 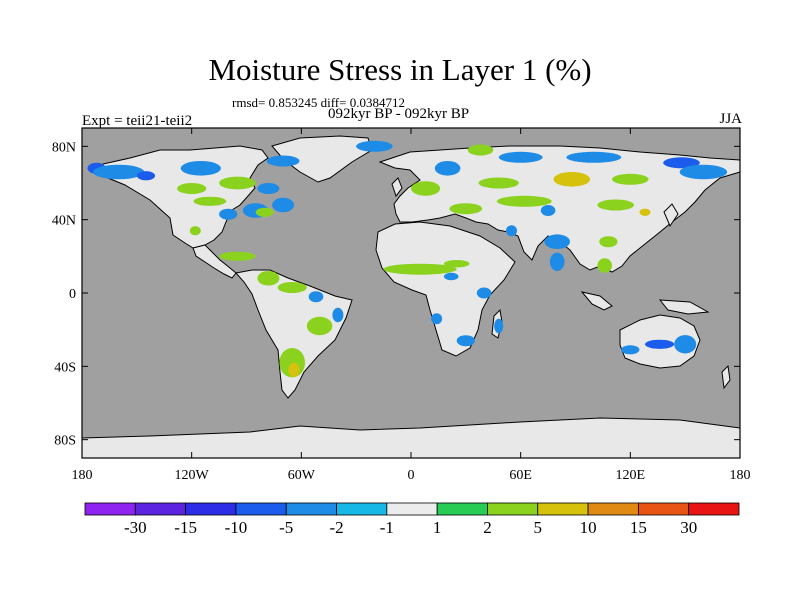 I want to click on y-tick-label: 80N, so click(x=64, y=147).